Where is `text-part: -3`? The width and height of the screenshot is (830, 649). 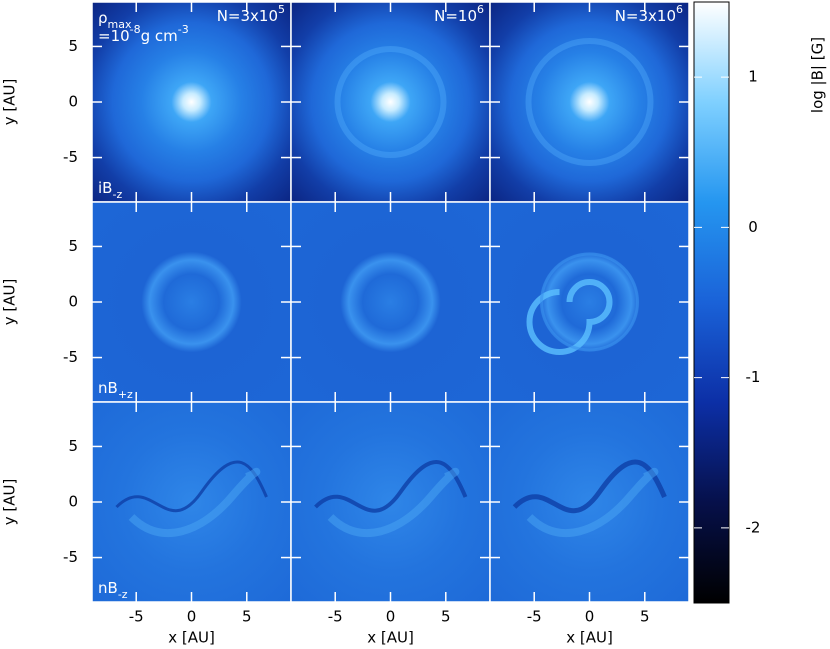
text-part: -3 is located at coordinates (183, 29).